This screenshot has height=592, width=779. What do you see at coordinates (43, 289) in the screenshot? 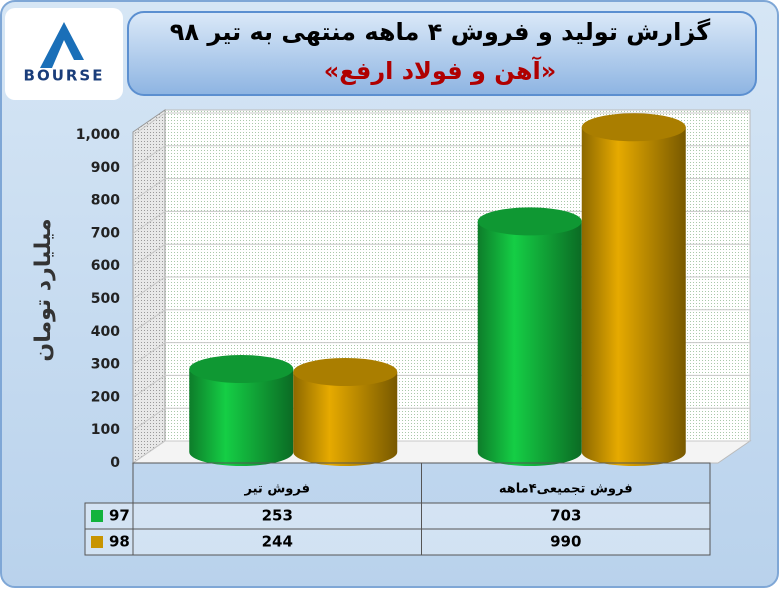
I see `y-axis-label: میلیارد تومان` at bounding box center [43, 289].